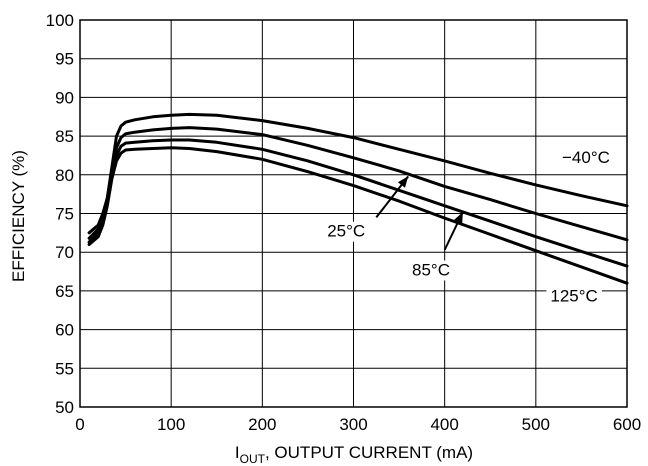 The width and height of the screenshot is (648, 466). I want to click on series-label-text: 25°C, so click(346, 231).